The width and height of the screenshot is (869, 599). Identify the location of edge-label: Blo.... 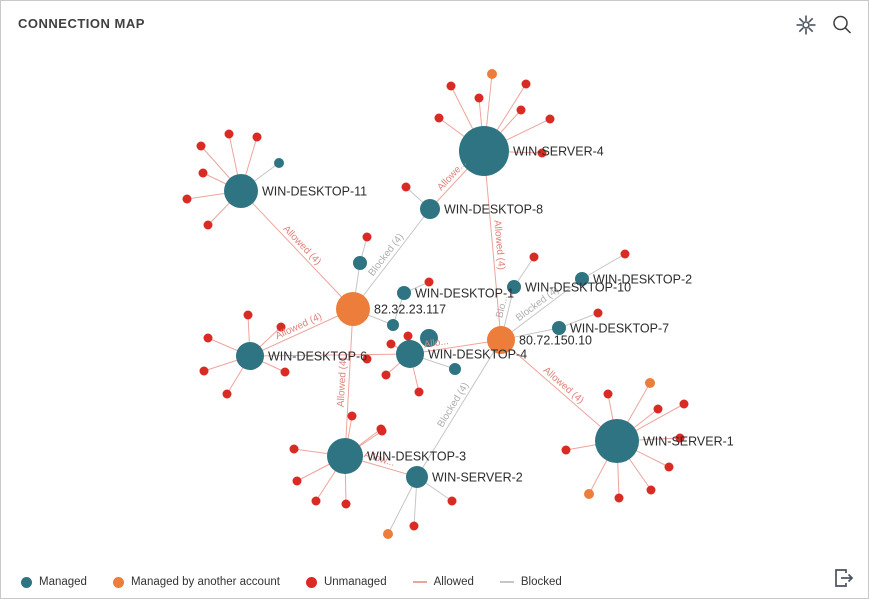
(502, 306).